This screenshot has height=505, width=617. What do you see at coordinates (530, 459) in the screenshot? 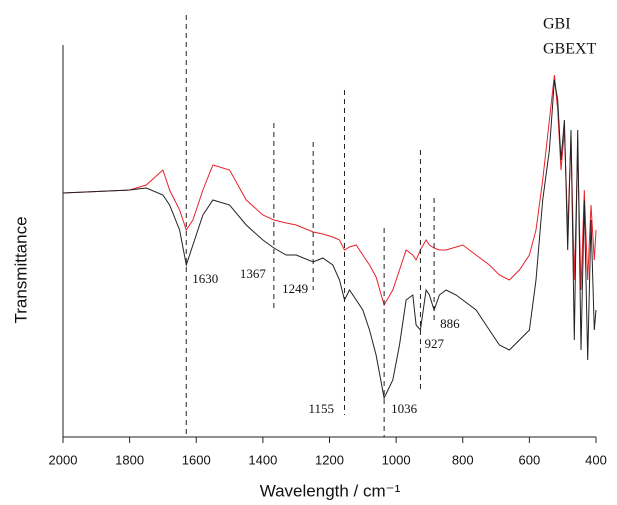
I see `x-tick-label: 600` at bounding box center [530, 459].